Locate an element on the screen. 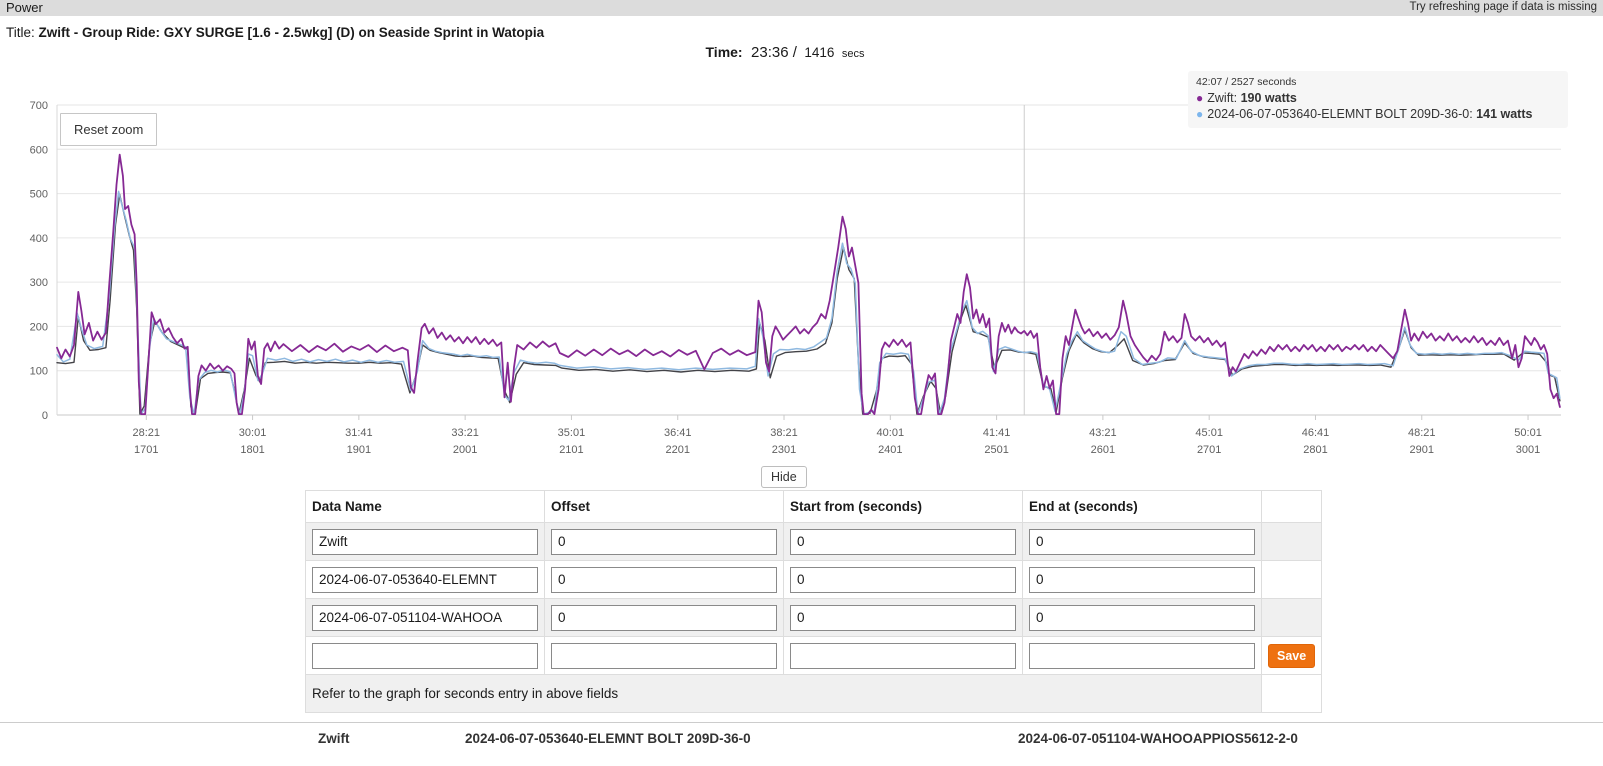  svg-text: 38:21 is located at coordinates (784, 433).